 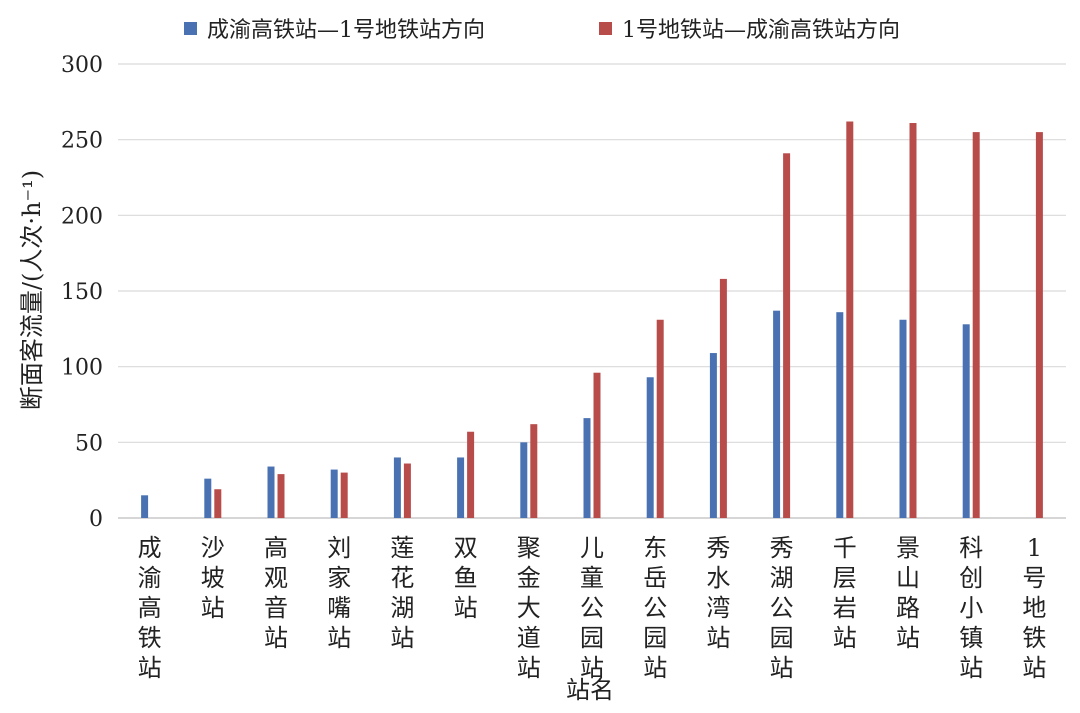 What do you see at coordinates (82, 216) in the screenshot?
I see `y-tick-label: 200` at bounding box center [82, 216].